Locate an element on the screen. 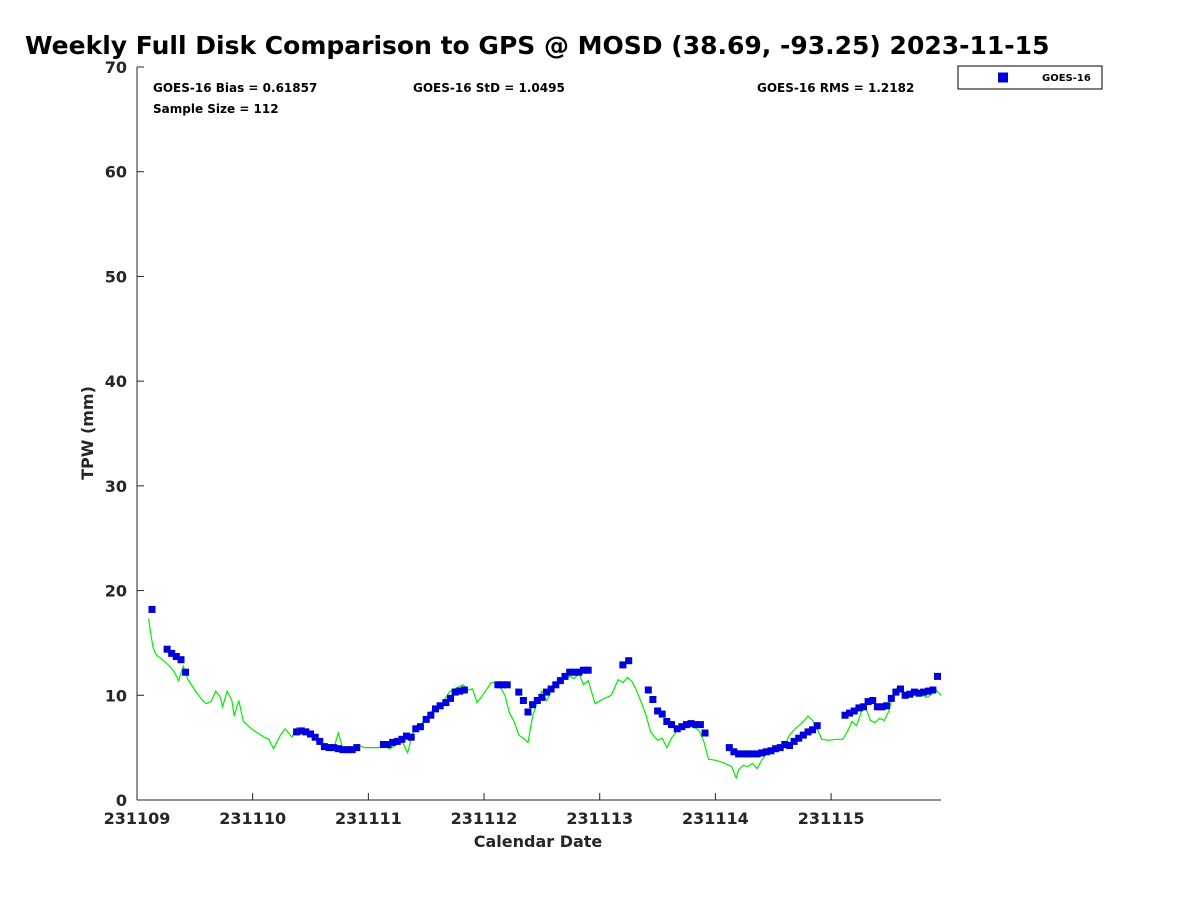 The width and height of the screenshot is (1200, 900). y-tick-label: 30 is located at coordinates (116, 486).